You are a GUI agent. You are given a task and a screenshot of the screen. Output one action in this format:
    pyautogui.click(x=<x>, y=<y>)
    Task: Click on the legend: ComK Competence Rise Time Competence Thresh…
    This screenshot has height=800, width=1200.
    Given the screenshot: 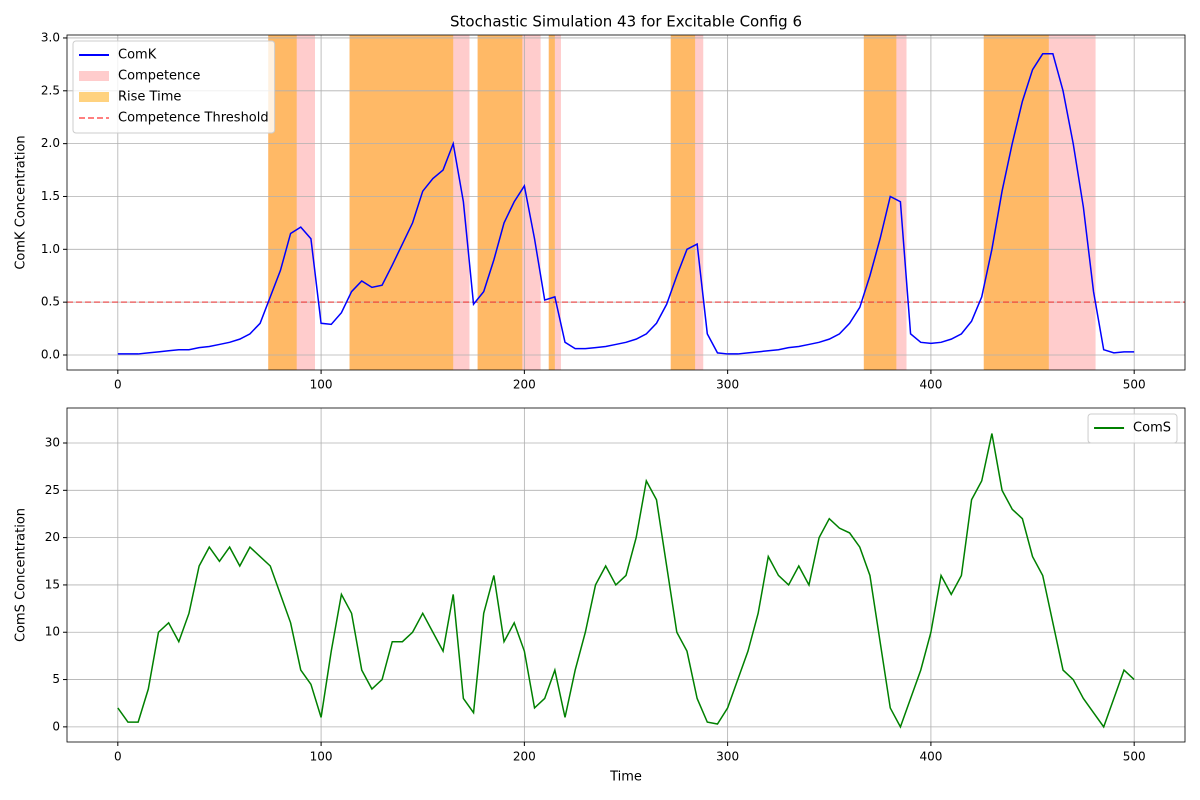 What is the action you would take?
    pyautogui.click(x=174, y=87)
    